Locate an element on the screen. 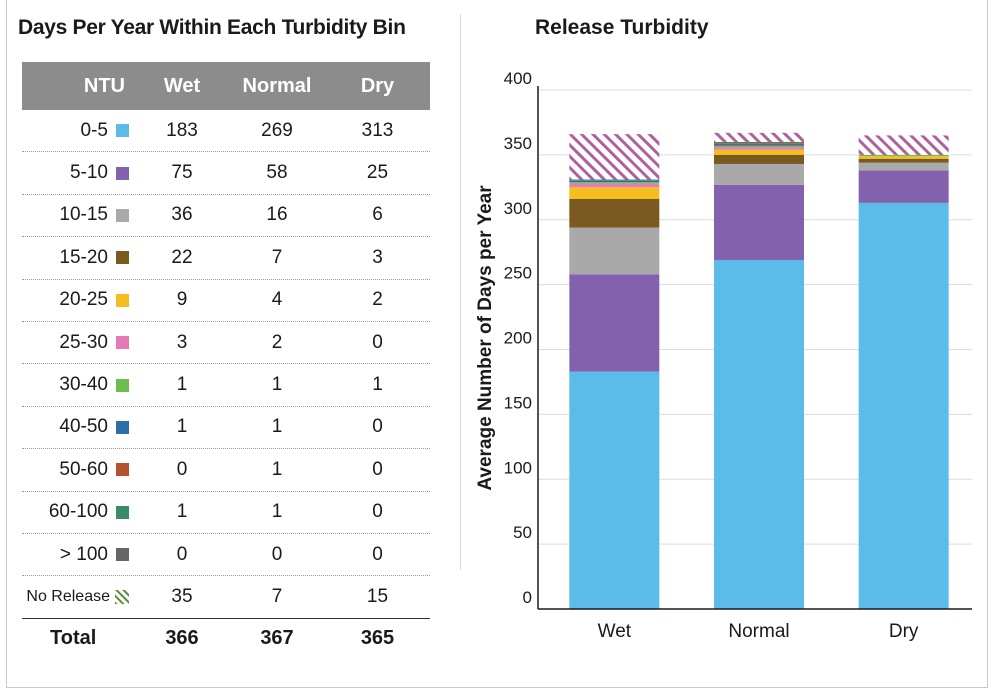 The height and width of the screenshot is (690, 994). table-row-no-release: No Release 35 7 15 is located at coordinates (226, 597).